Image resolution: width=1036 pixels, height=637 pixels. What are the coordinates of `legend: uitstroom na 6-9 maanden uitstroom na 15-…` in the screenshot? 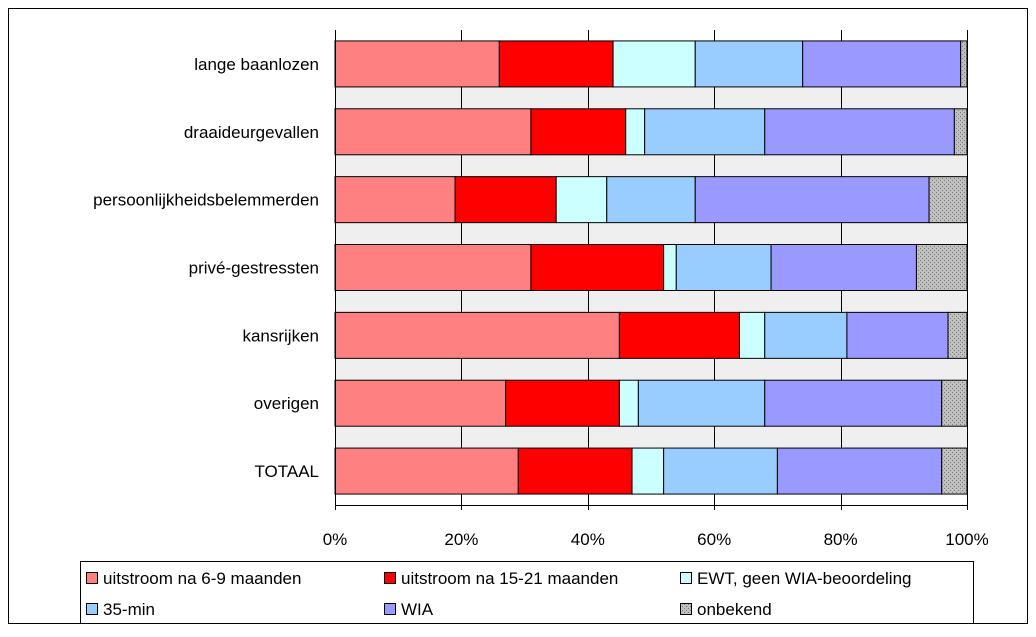 It's located at (527, 592).